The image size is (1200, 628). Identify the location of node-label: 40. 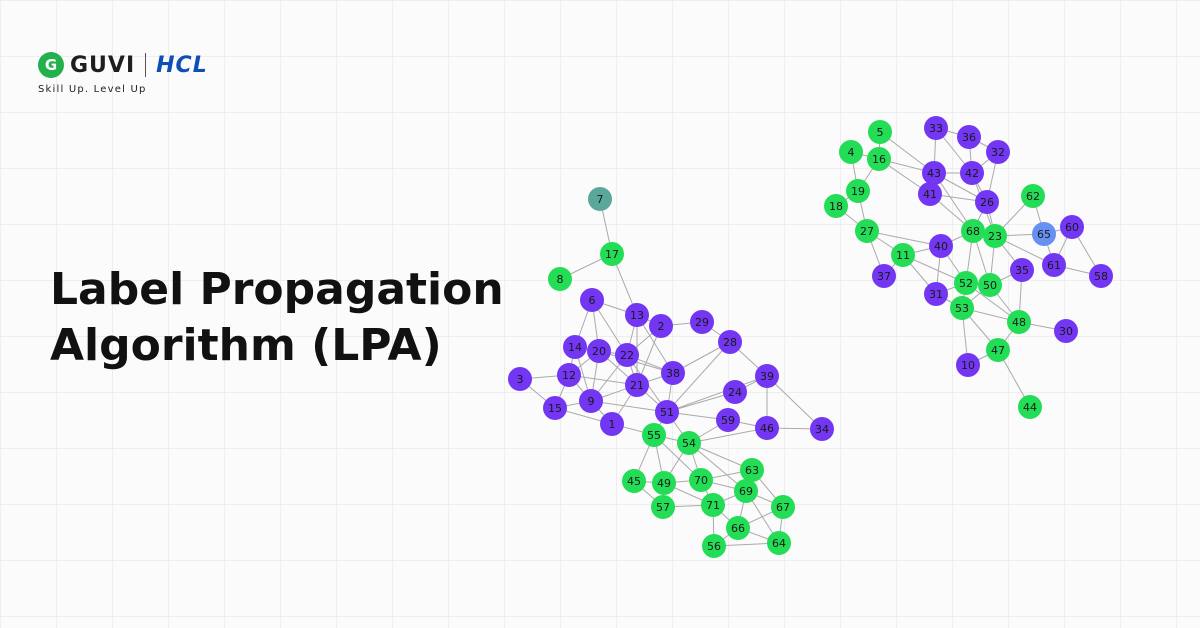
(941, 246).